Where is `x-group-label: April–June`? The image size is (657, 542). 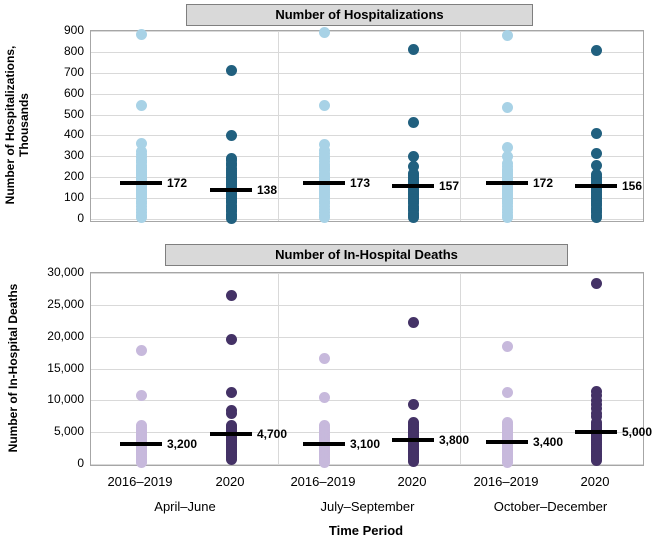
x-group-label: April–June is located at coordinates (185, 506).